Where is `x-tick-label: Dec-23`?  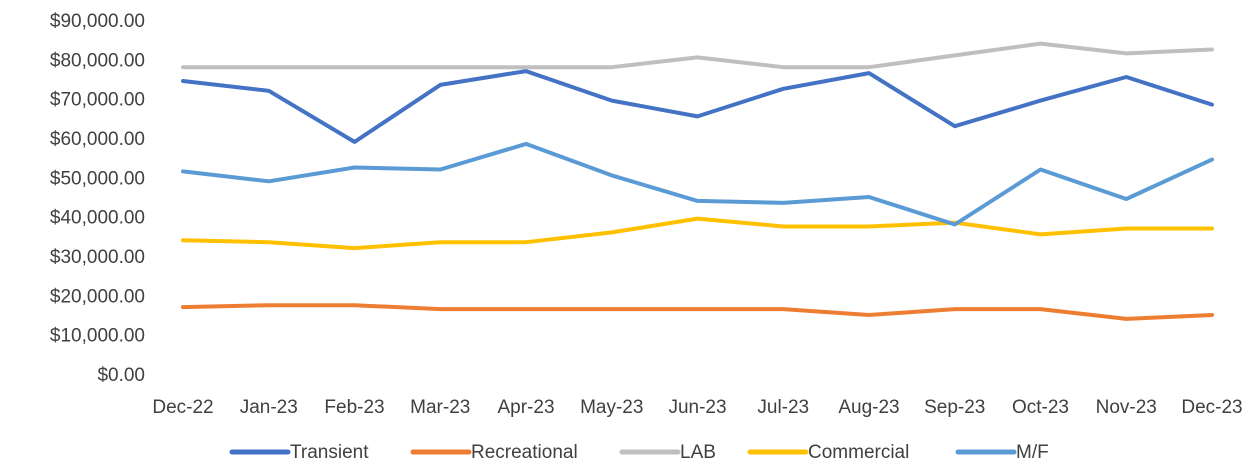 x-tick-label: Dec-23 is located at coordinates (1211, 407).